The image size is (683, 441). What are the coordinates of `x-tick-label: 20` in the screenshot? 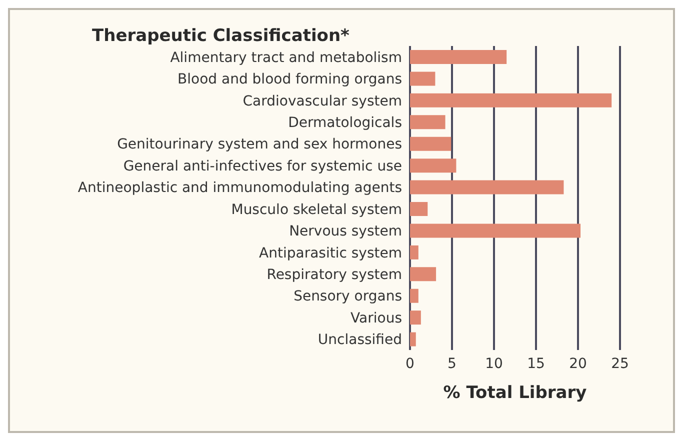 It's located at (578, 364).